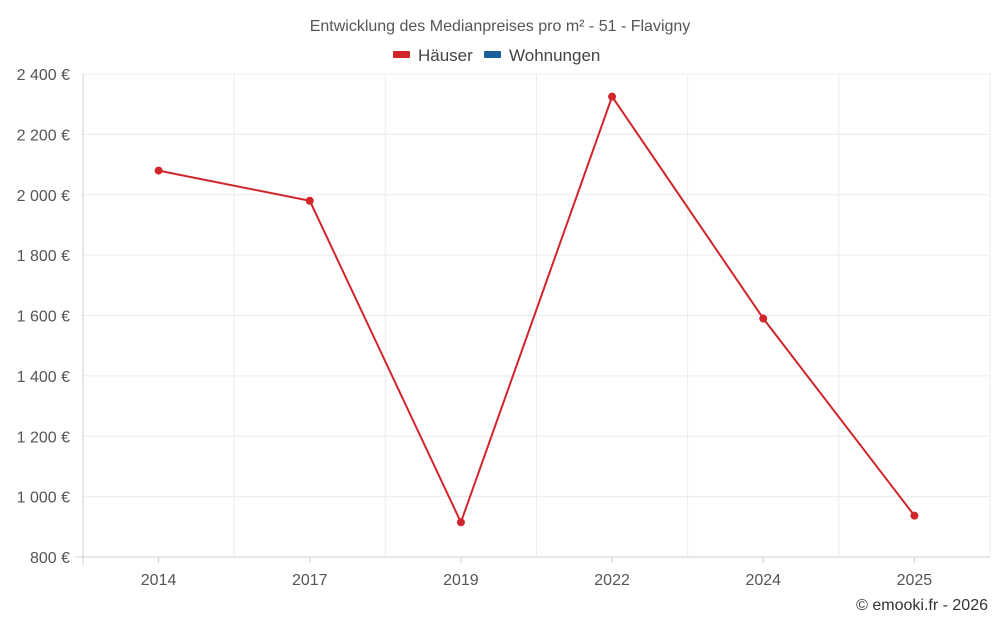 The image size is (1000, 625). Describe the element at coordinates (50, 558) in the screenshot. I see `y-tick-label: 800 €` at that location.